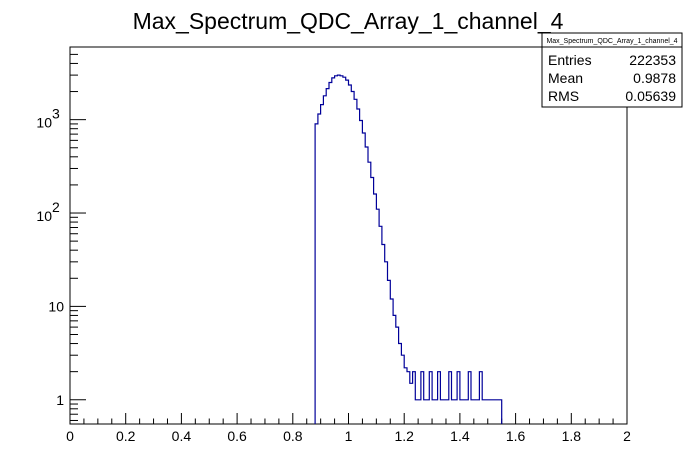 The width and height of the screenshot is (696, 472). I want to click on stats-rms-label: RMS, so click(563, 96).